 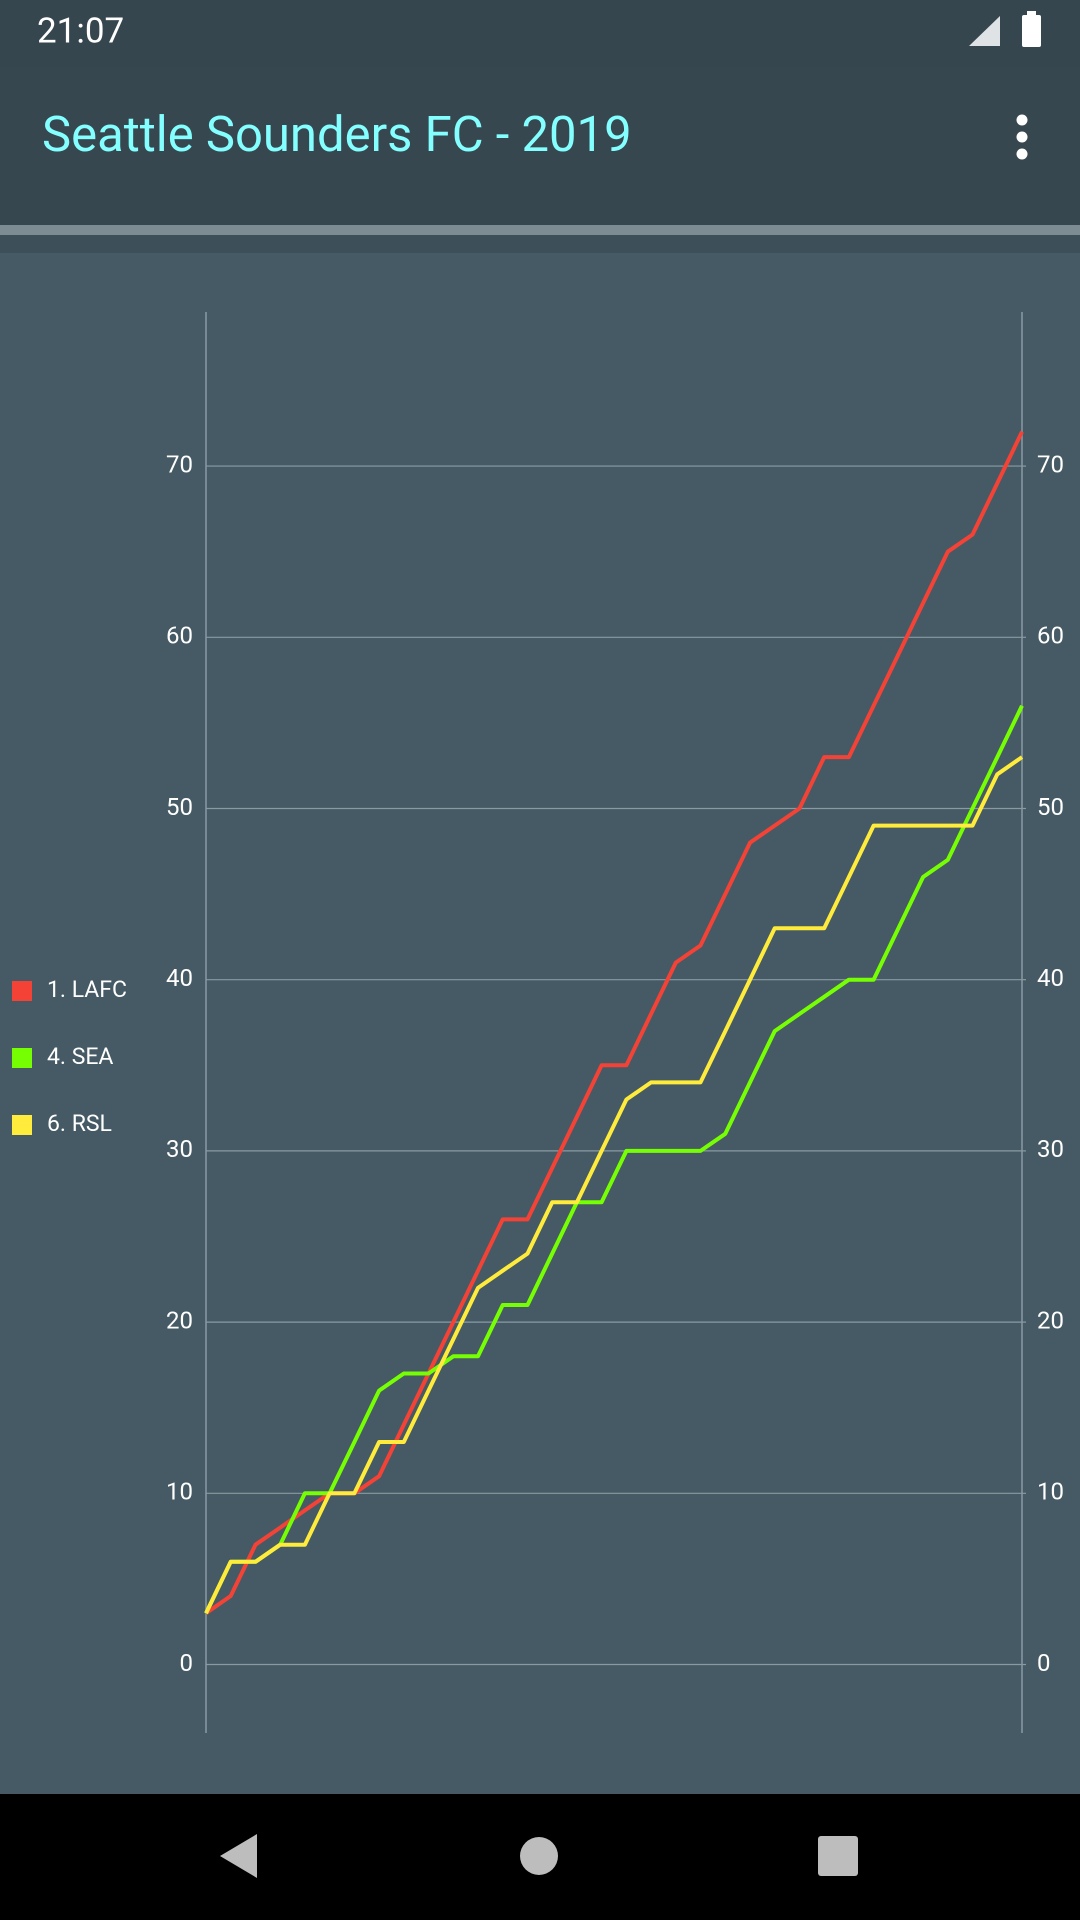 I want to click on signal-icon, so click(x=984, y=31).